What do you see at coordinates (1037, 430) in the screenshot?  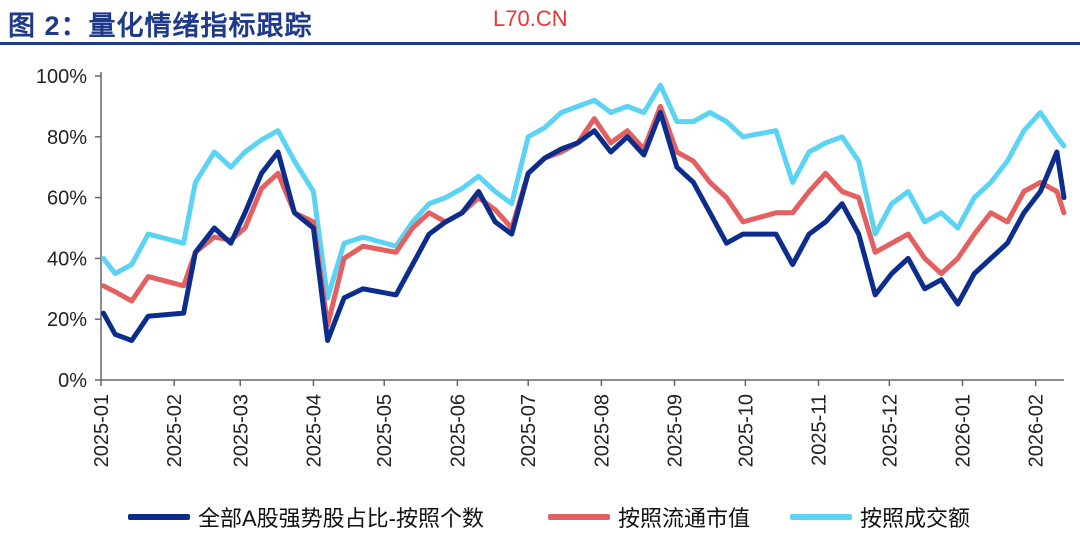 I see `x-tick-label: 2026-02` at bounding box center [1037, 430].